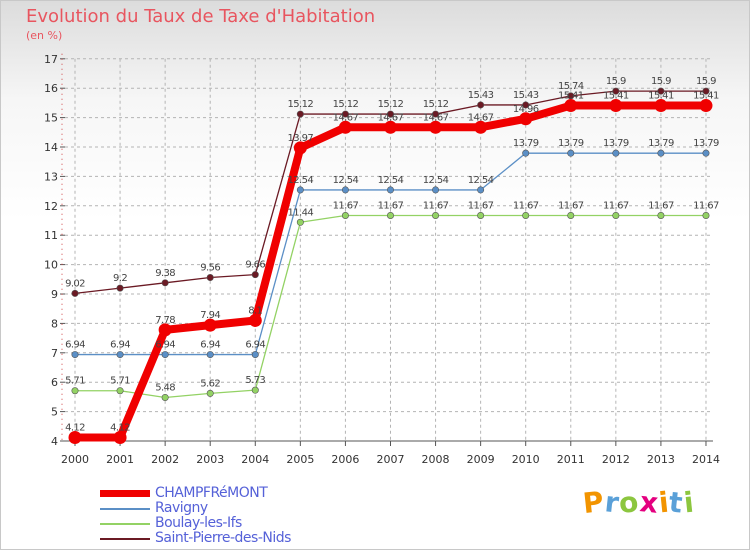  I want to click on x-tick-label: 2011, so click(571, 459).